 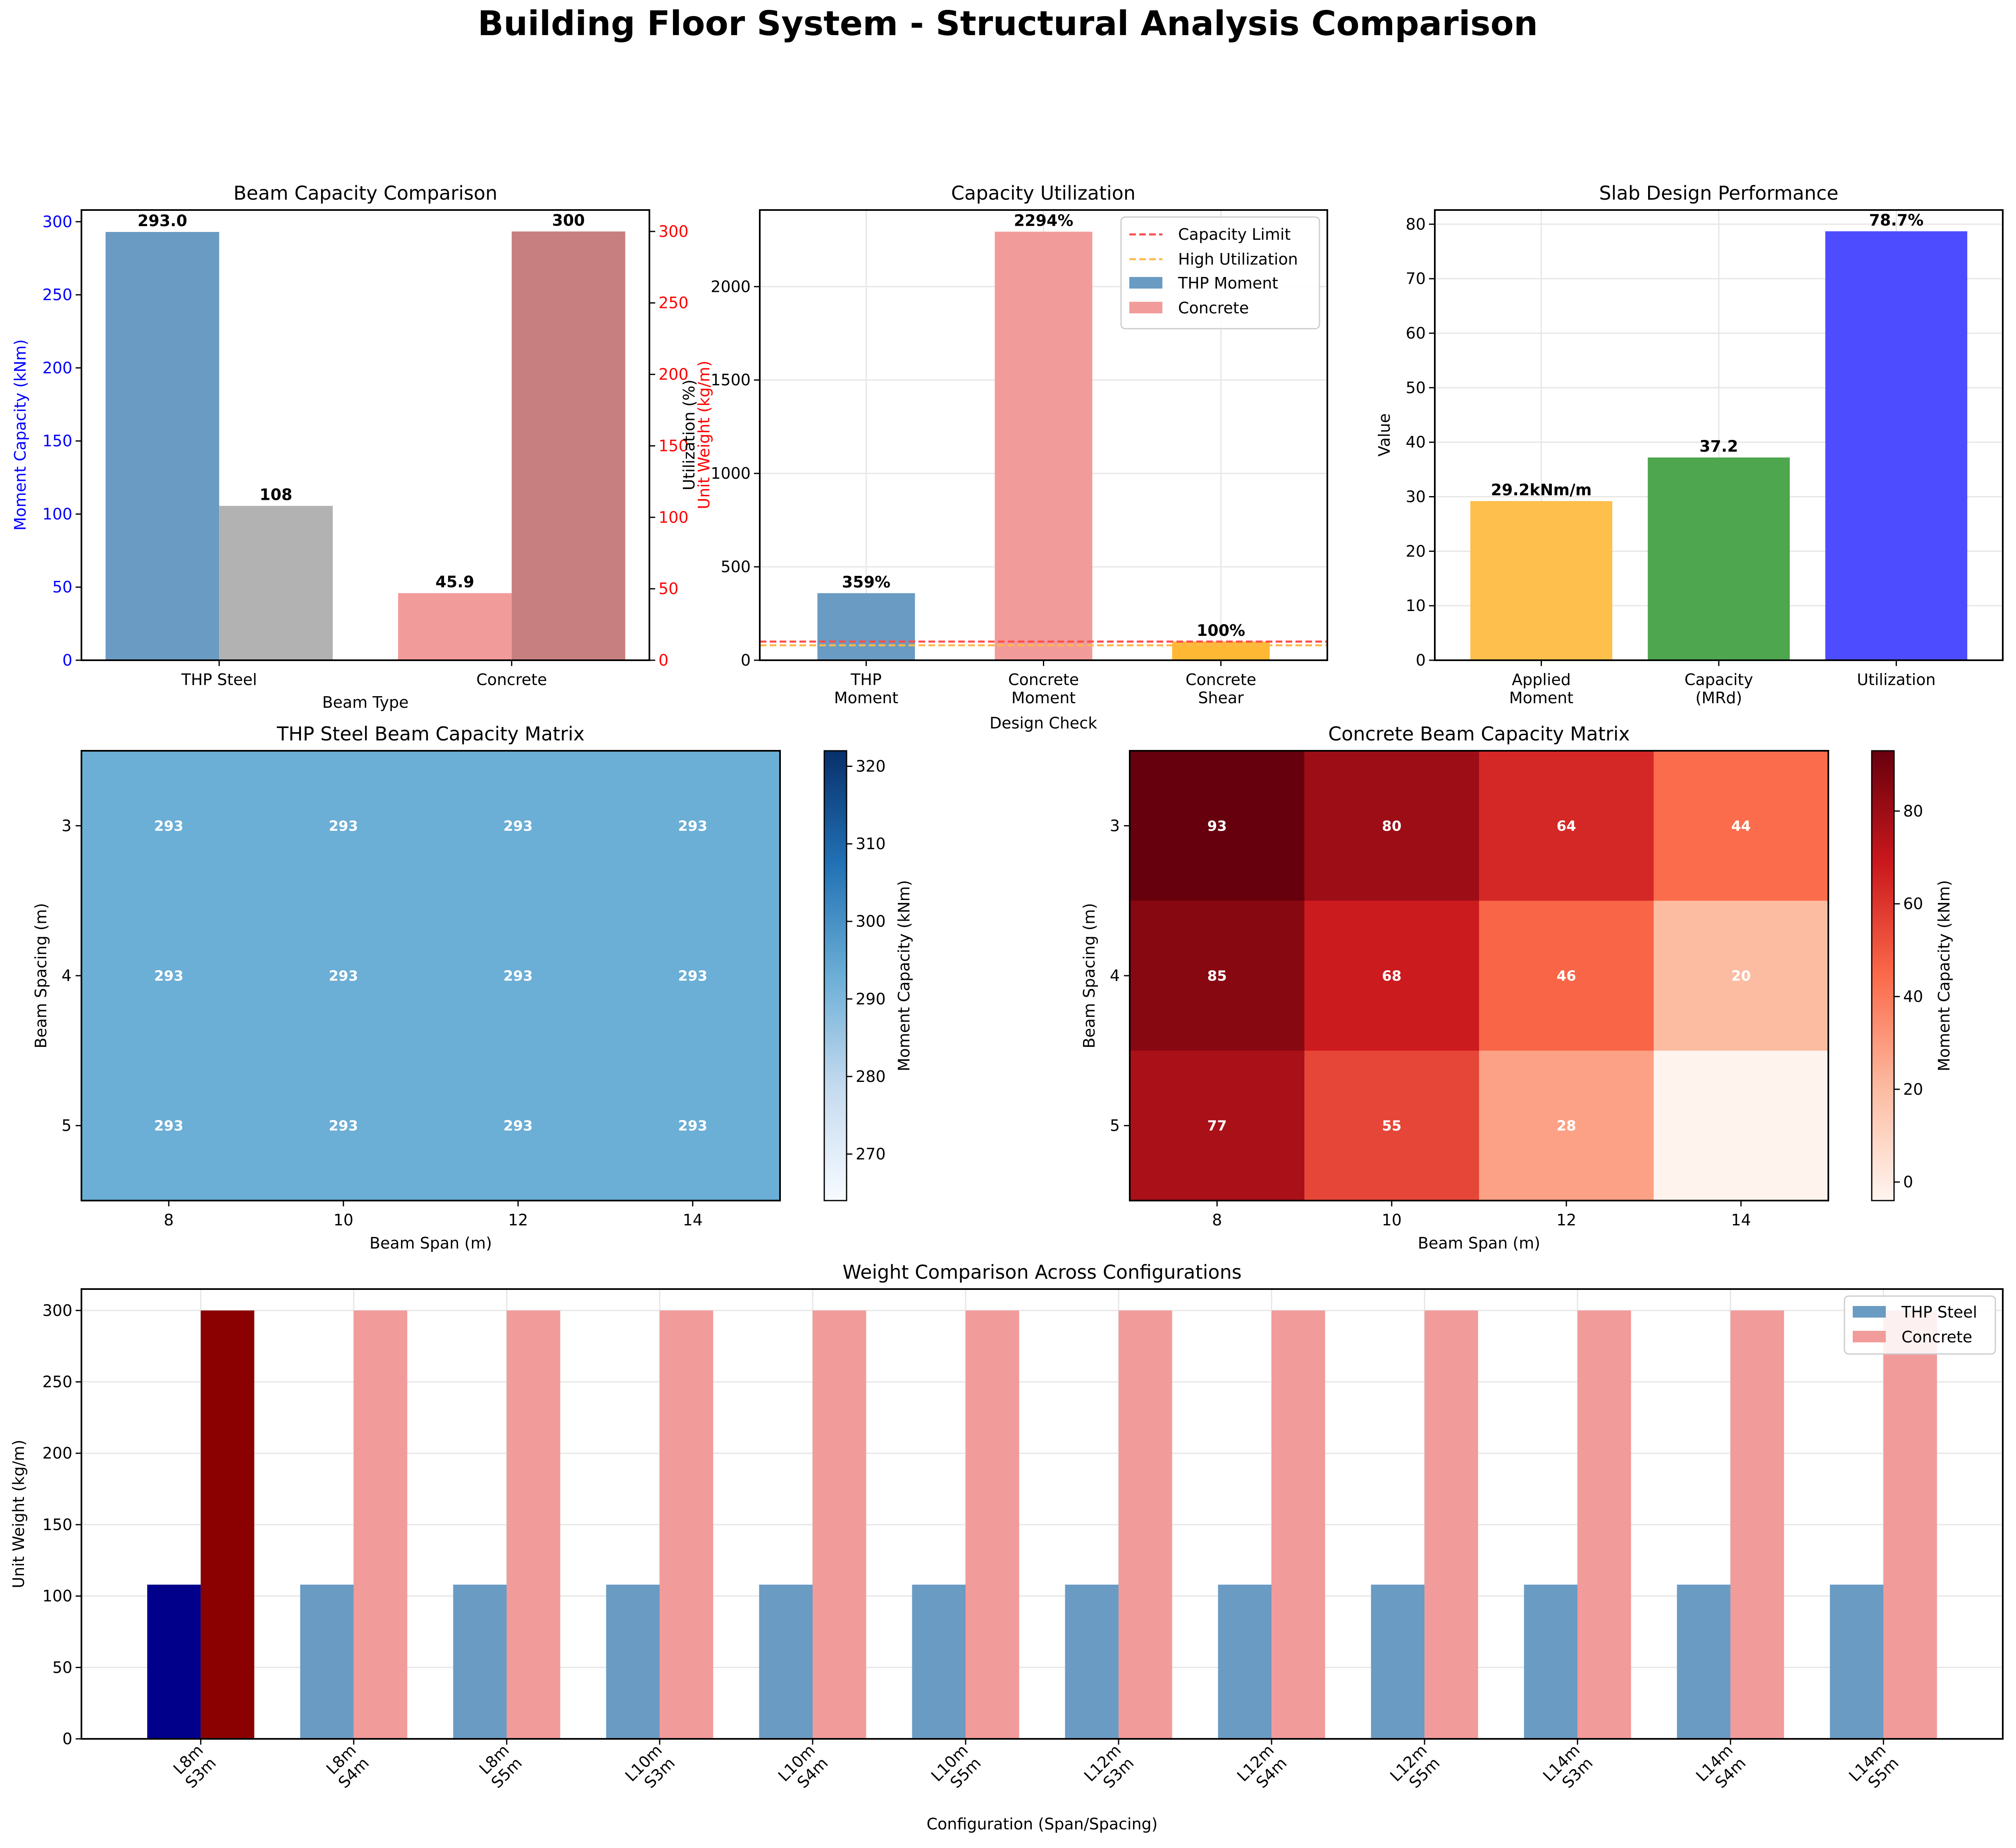 What do you see at coordinates (1568, 1770) in the screenshot?
I see `x-tick-label: L14mS3m` at bounding box center [1568, 1770].